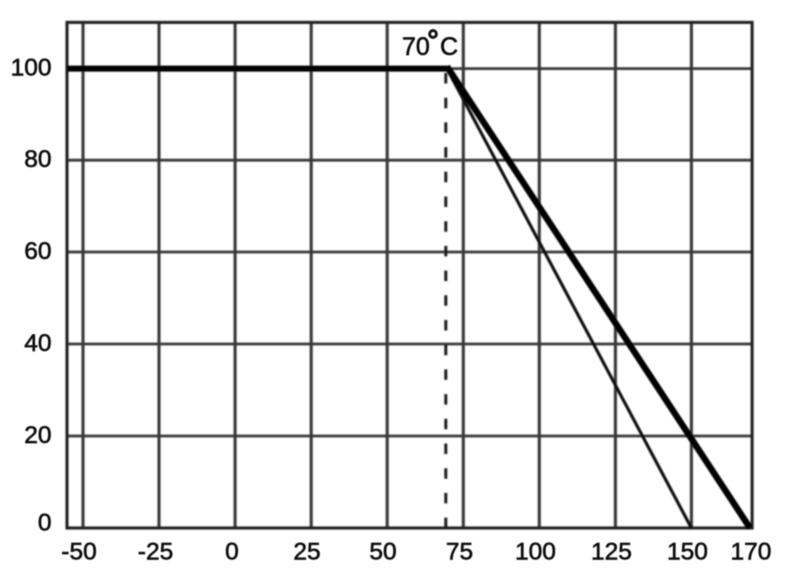 The image size is (786, 570). What do you see at coordinates (416, 47) in the screenshot?
I see `svg-text: 70` at bounding box center [416, 47].